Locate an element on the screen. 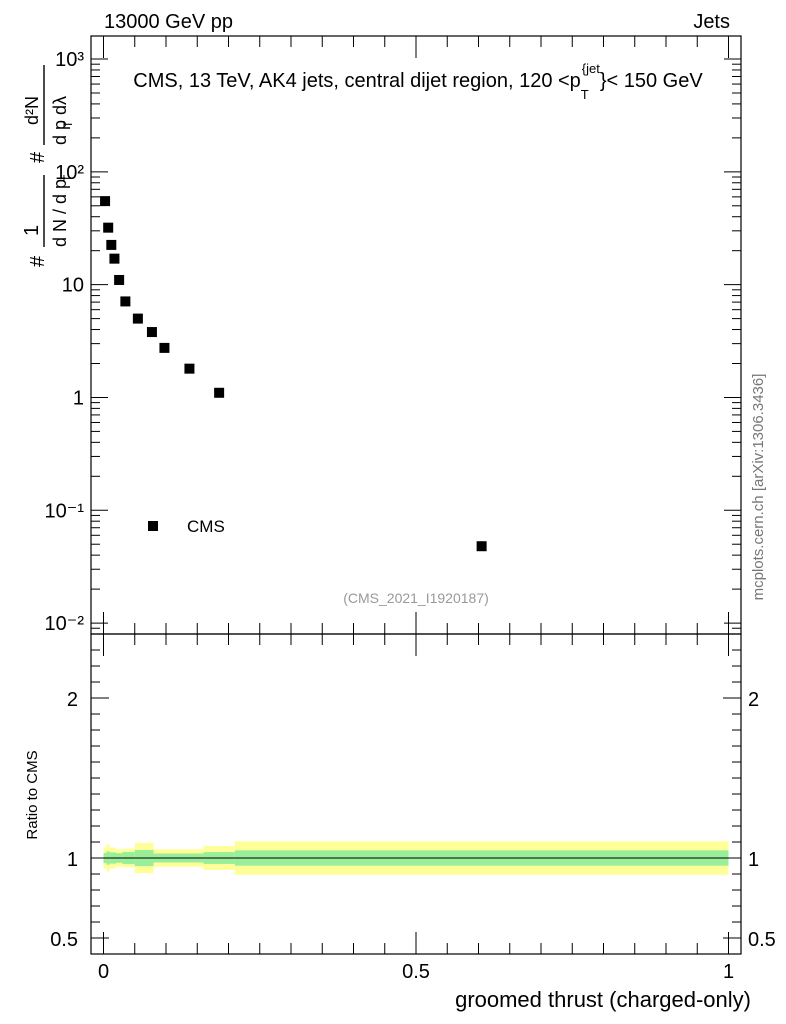 This screenshot has height=1024, width=786. plot-title-end: }< 150 GeV is located at coordinates (652, 81).